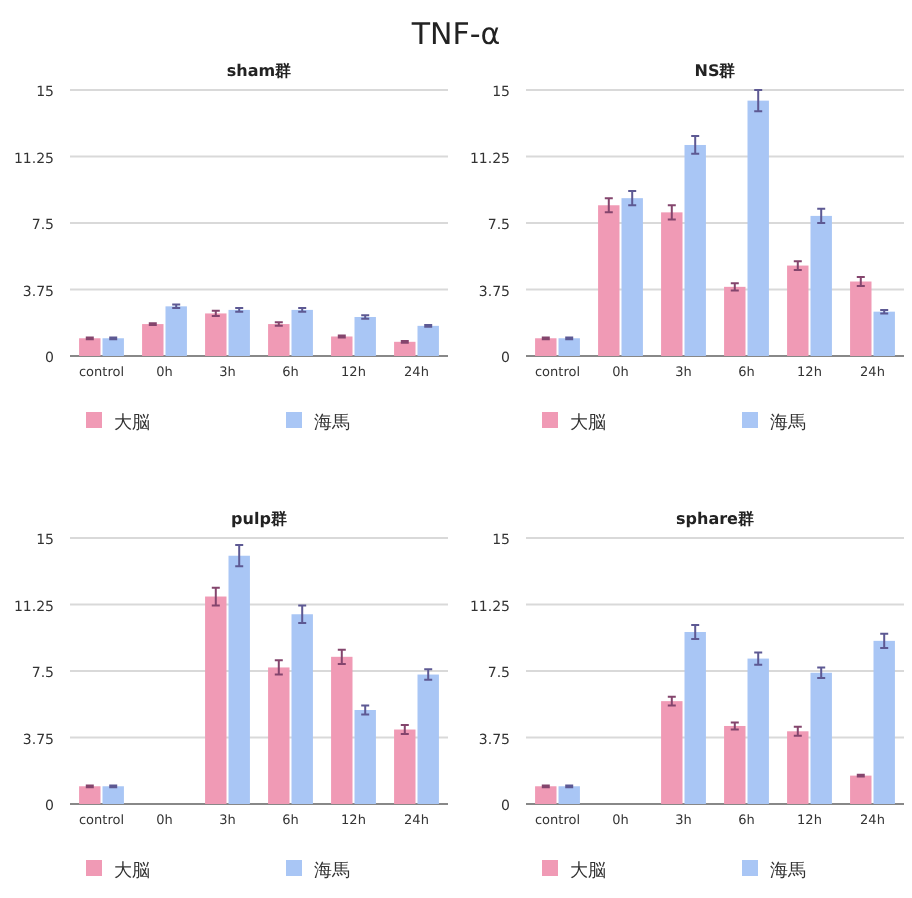 The height and width of the screenshot is (898, 912). What do you see at coordinates (715, 71) in the screenshot?
I see `chart-title: NS群` at bounding box center [715, 71].